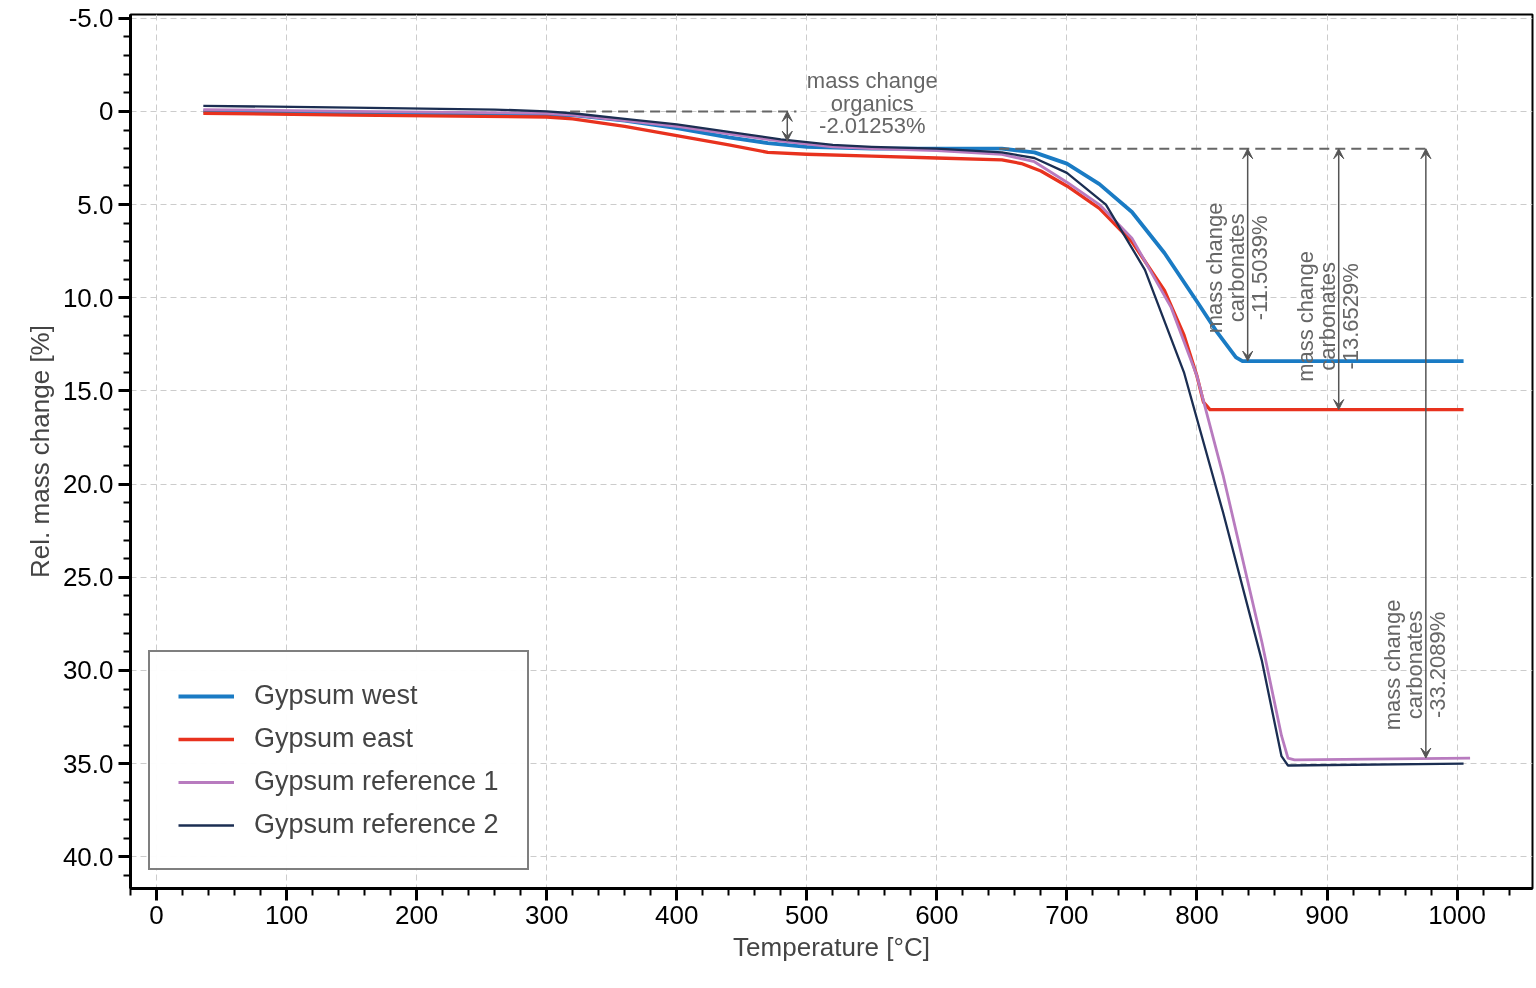 This screenshot has height=988, width=1536. What do you see at coordinates (677, 914) in the screenshot?
I see `x-tick-label: 400` at bounding box center [677, 914].